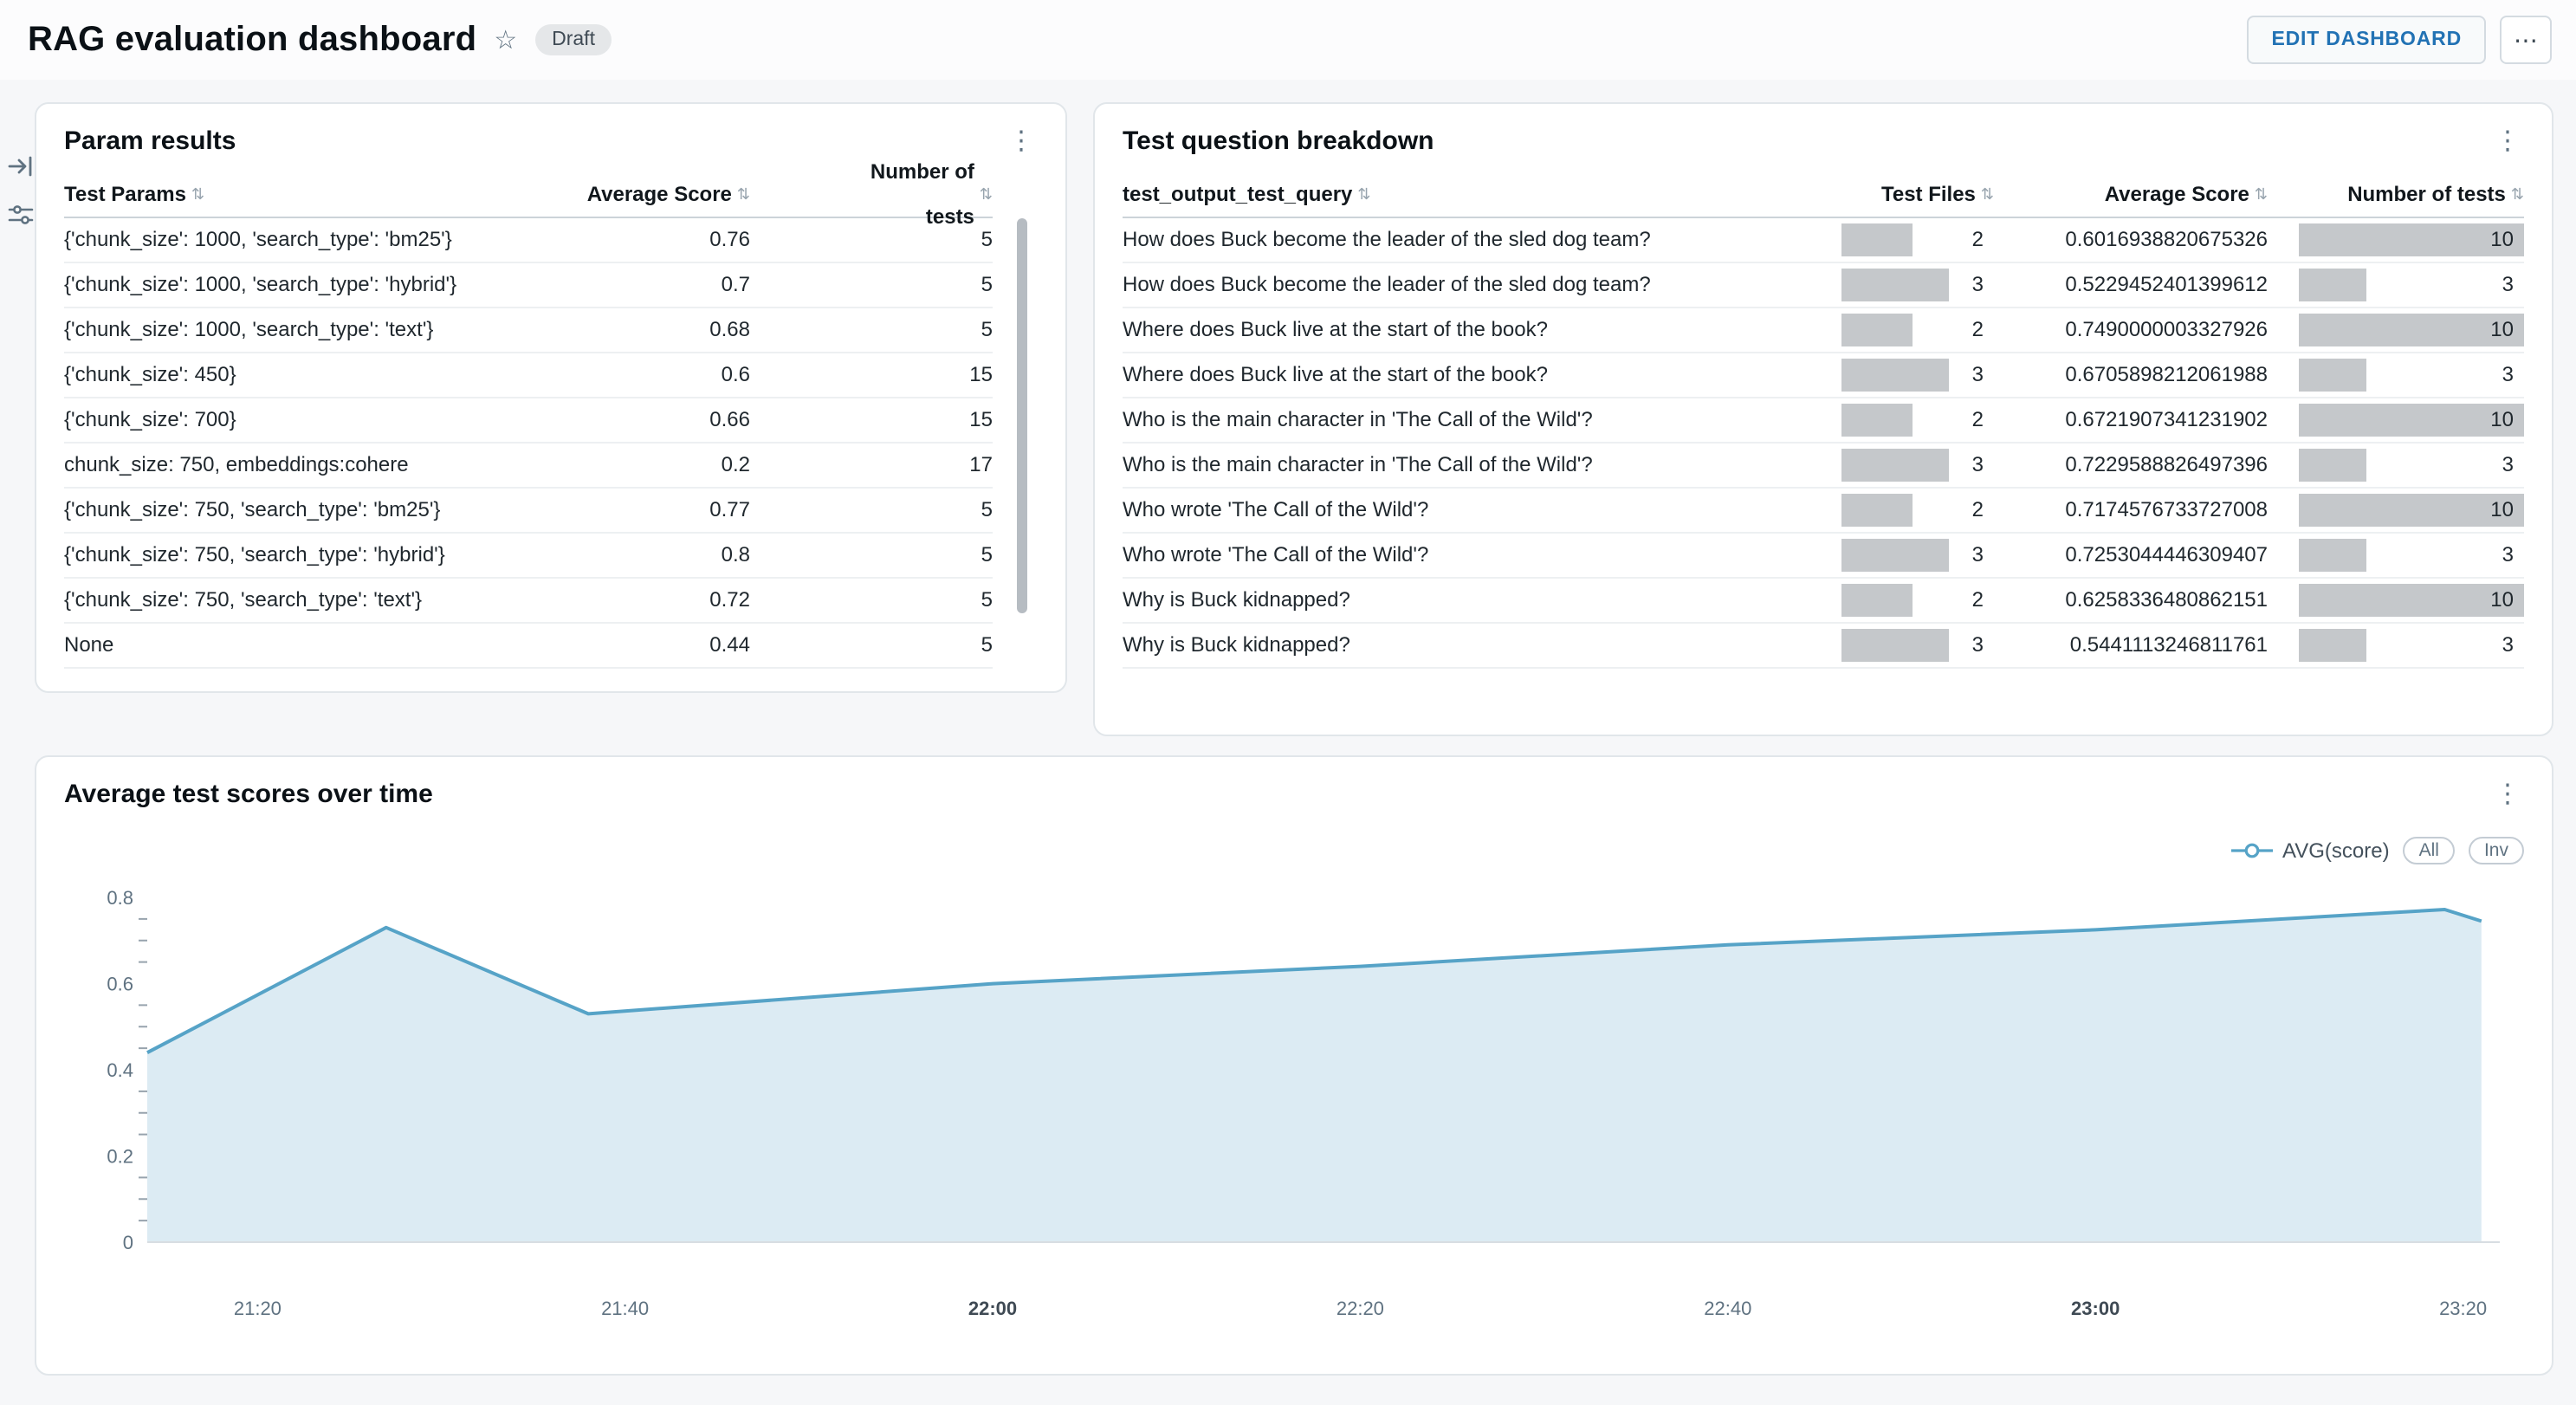 Image resolution: width=2576 pixels, height=1405 pixels. What do you see at coordinates (120, 1157) in the screenshot?
I see `svg-text: 0.2` at bounding box center [120, 1157].